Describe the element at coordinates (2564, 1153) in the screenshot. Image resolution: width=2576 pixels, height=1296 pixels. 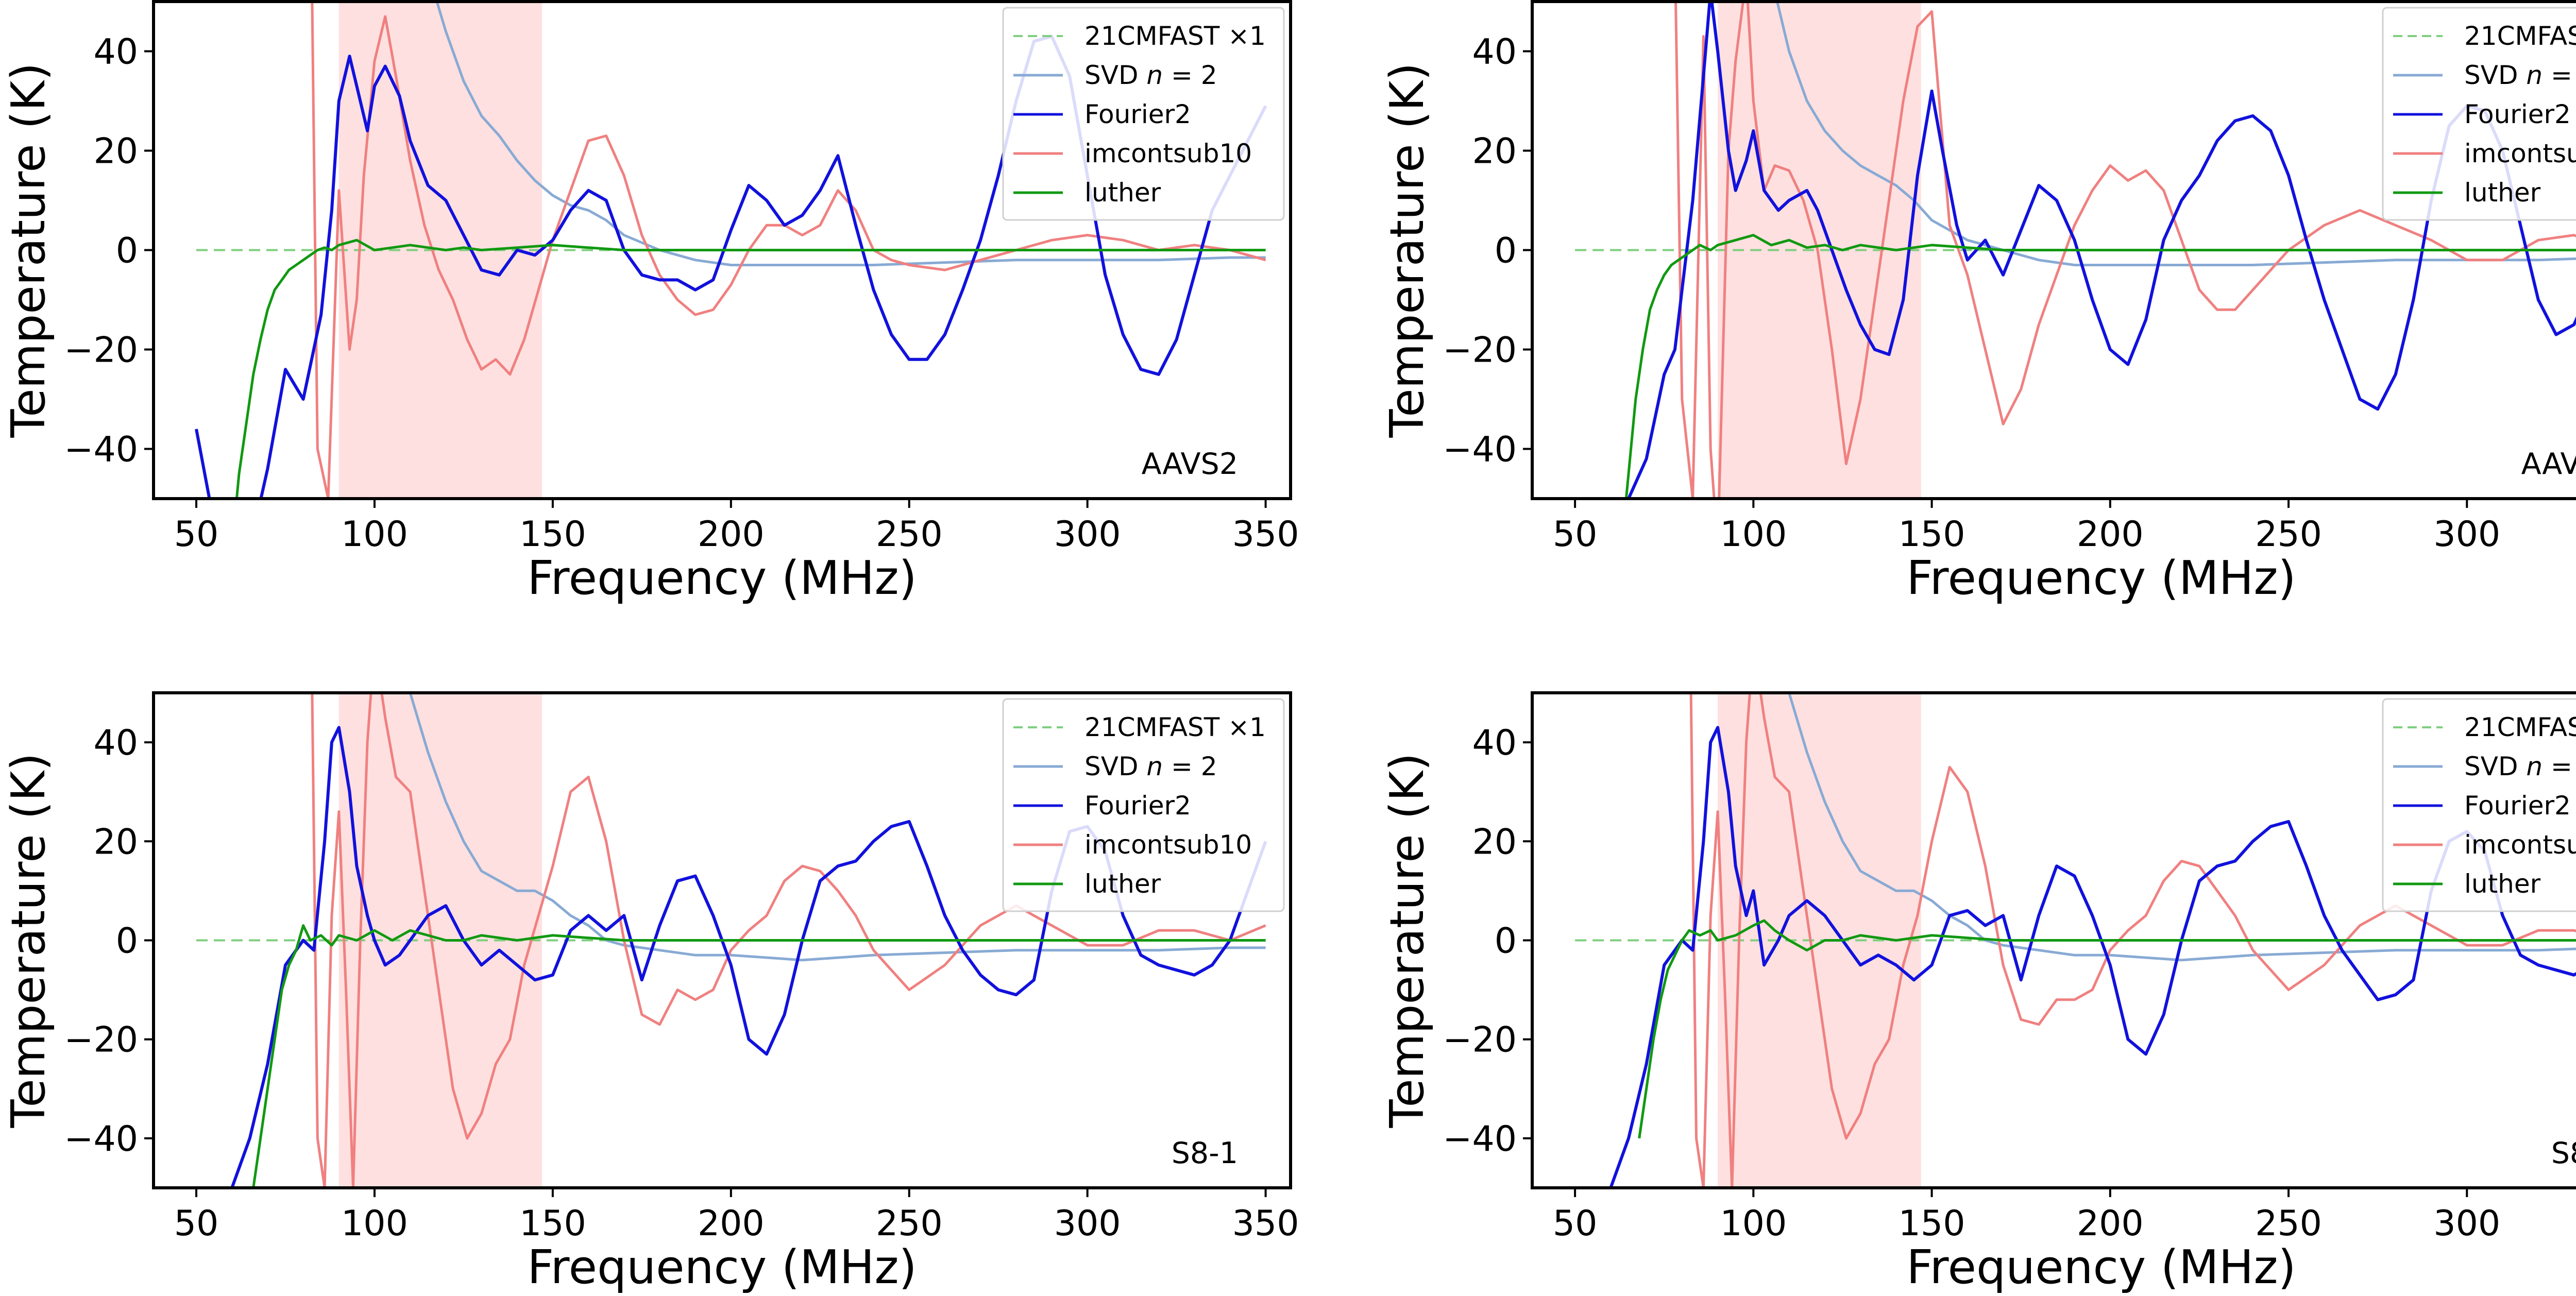
I see `panel-label: S8-6` at that location.